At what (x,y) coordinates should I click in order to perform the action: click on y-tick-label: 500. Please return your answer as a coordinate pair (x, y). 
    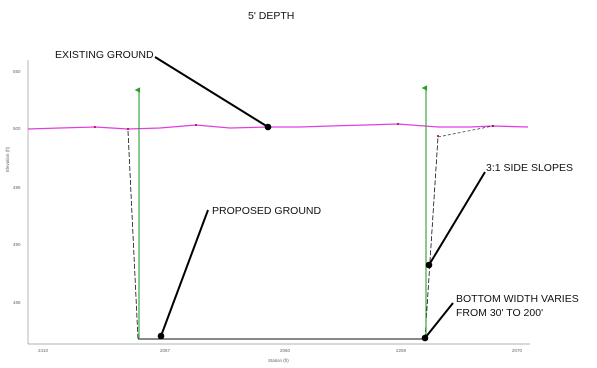
    Looking at the image, I should click on (17, 128).